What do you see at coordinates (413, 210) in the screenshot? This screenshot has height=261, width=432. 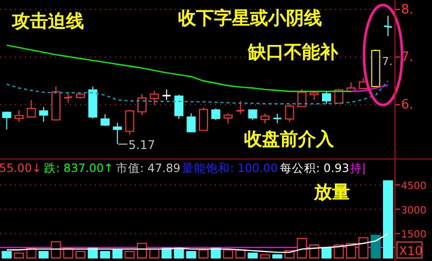 I see `y-tick-label: 3000` at bounding box center [413, 210].